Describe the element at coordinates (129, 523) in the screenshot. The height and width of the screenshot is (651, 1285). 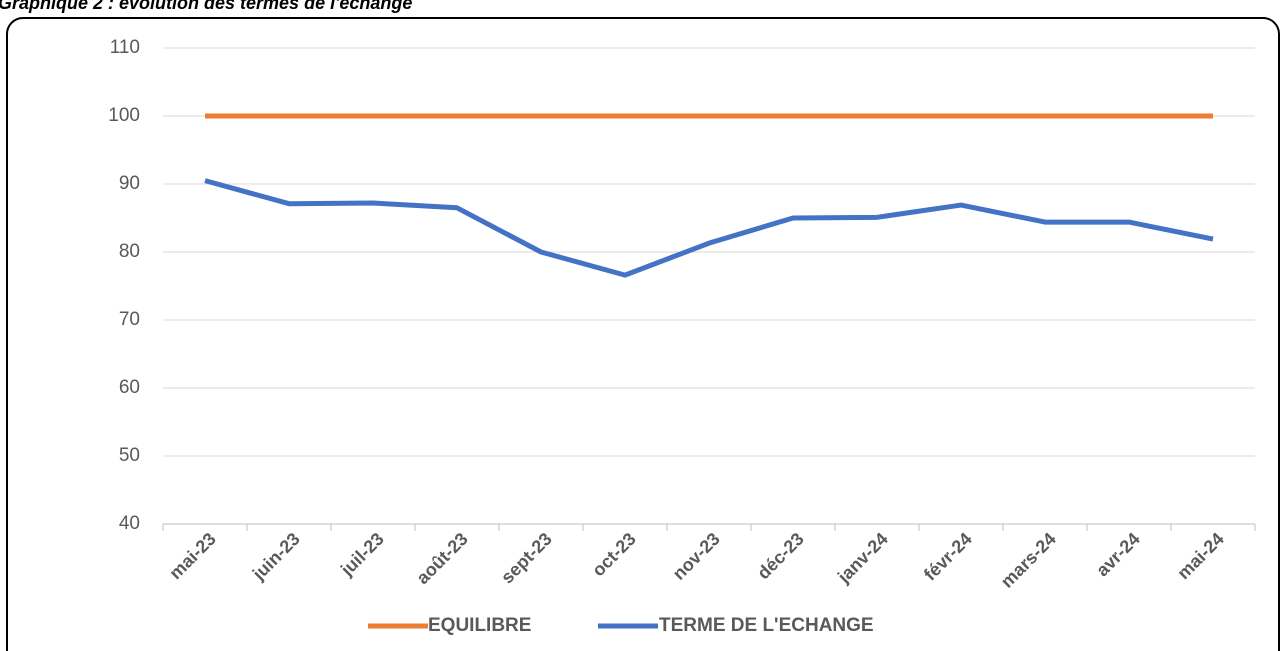
I see `y-tick-label: 40` at that location.